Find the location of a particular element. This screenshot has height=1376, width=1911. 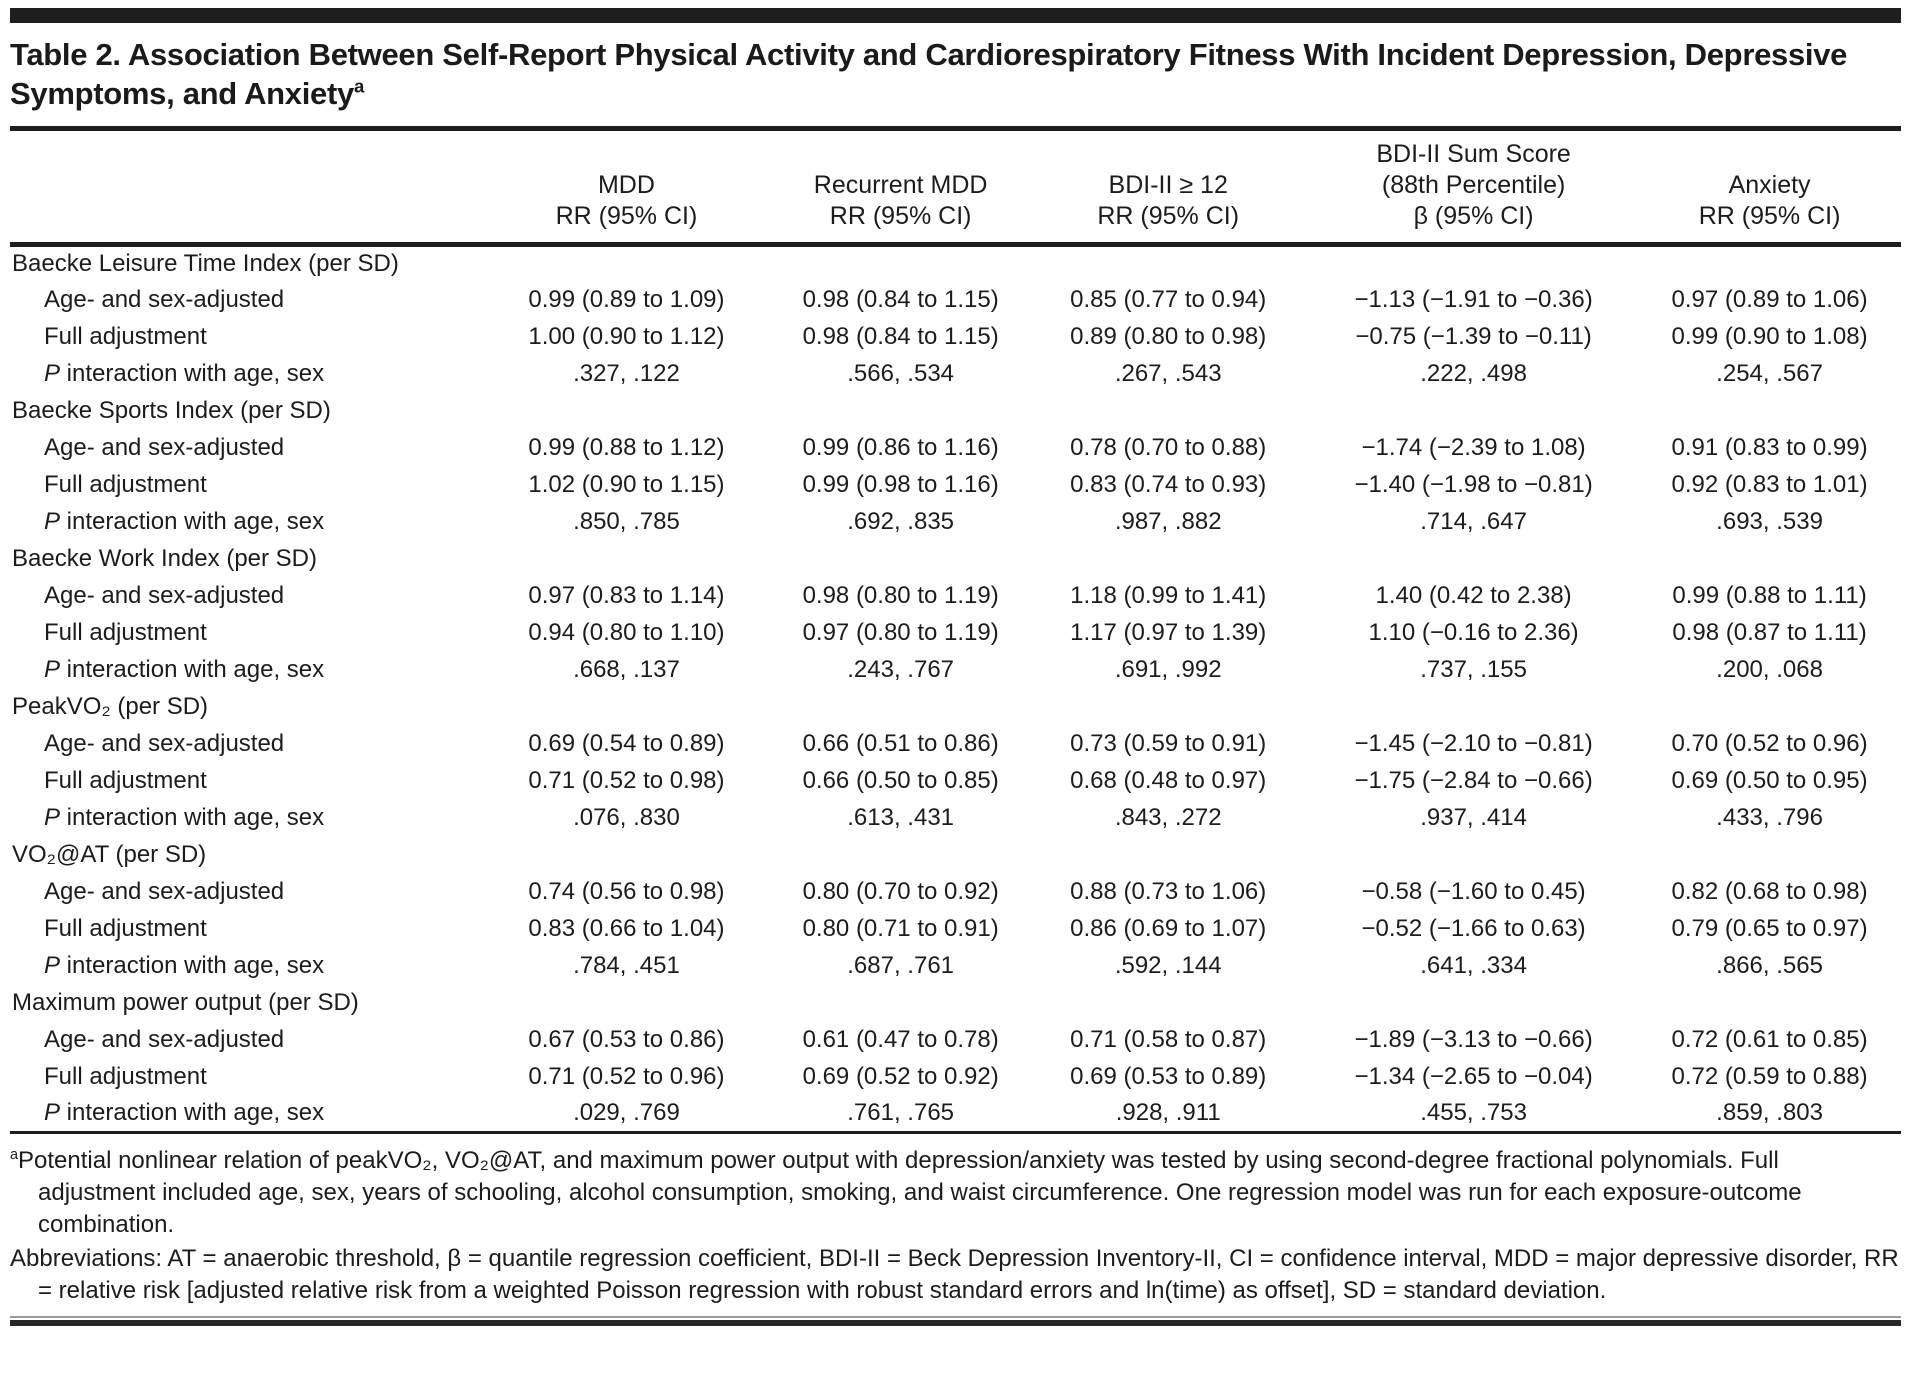

value-cell: .687, .761 is located at coordinates (901, 965).